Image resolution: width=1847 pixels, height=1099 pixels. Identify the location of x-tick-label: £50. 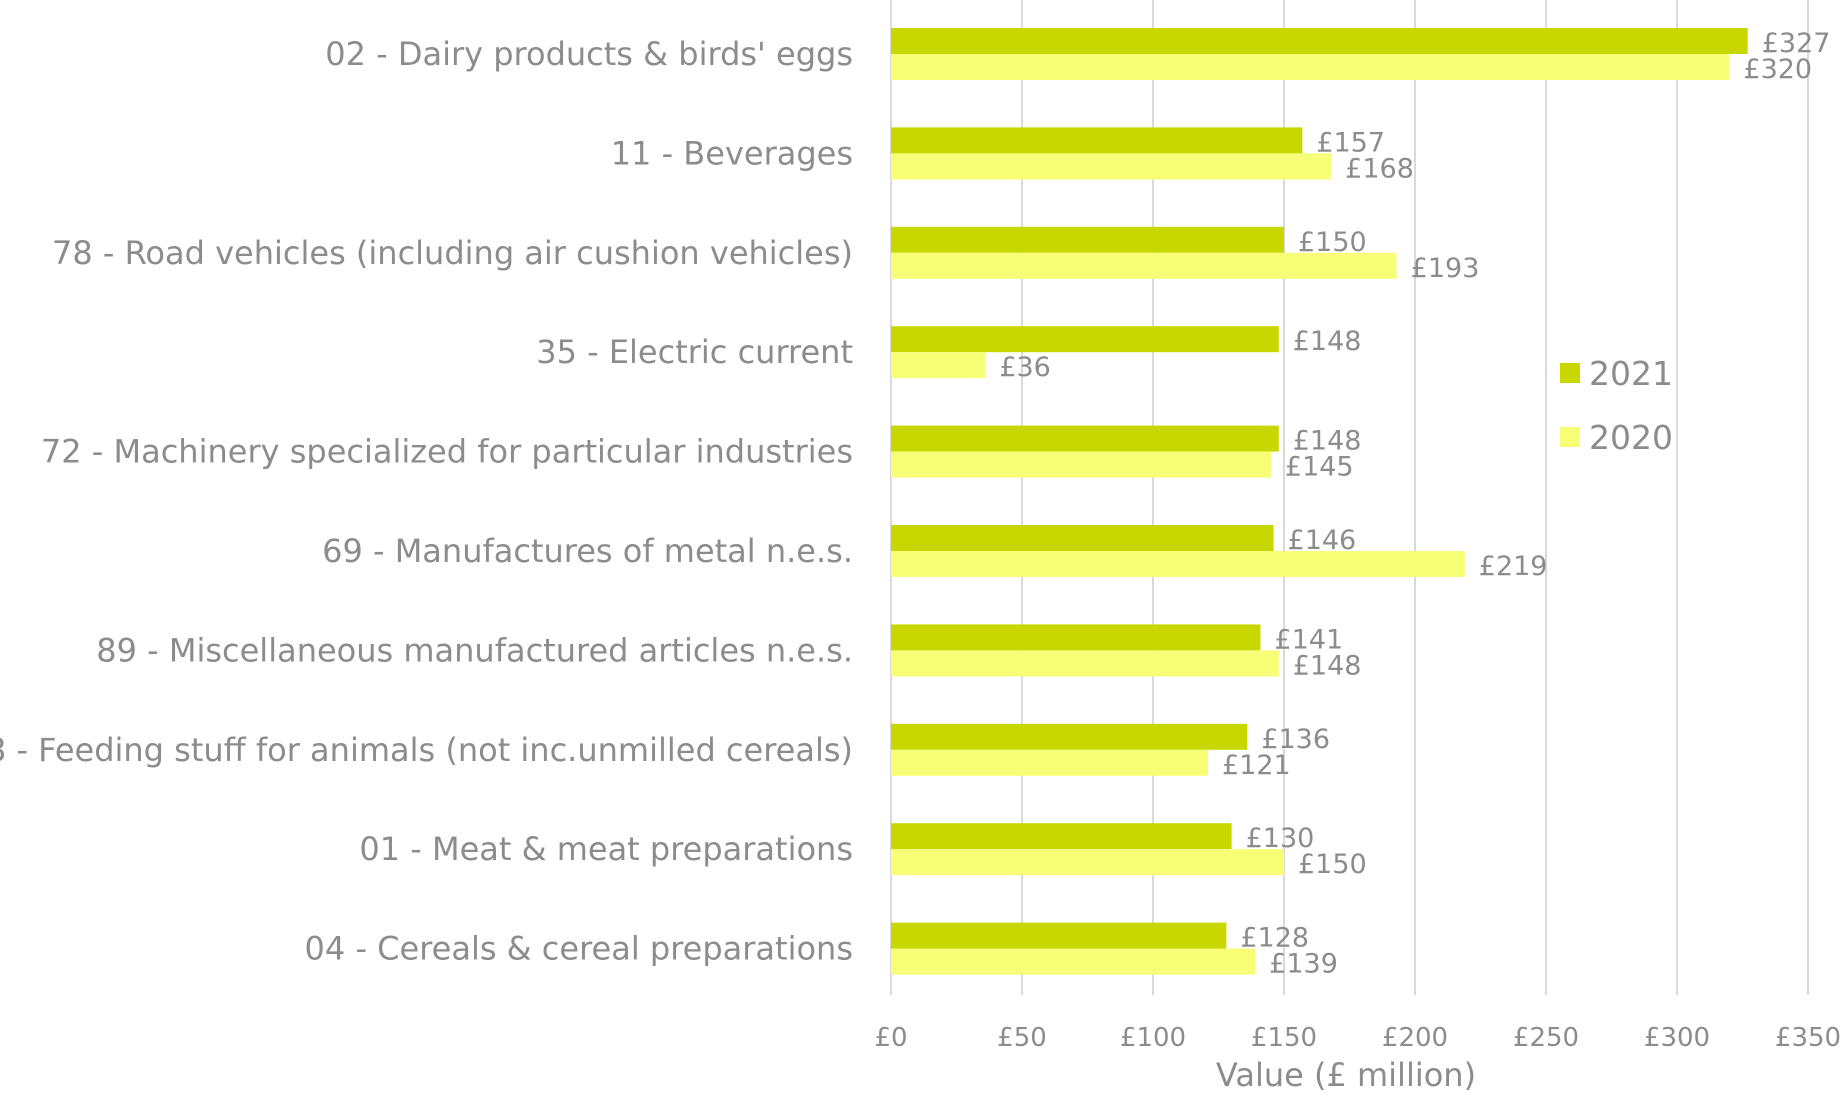
(1022, 1038).